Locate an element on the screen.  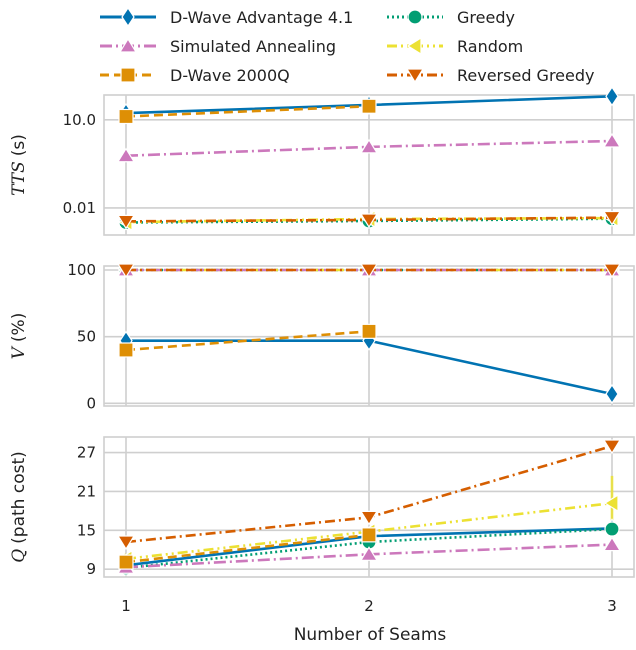
series-line-validity-dwave_2000q is located at coordinates (247, 341).